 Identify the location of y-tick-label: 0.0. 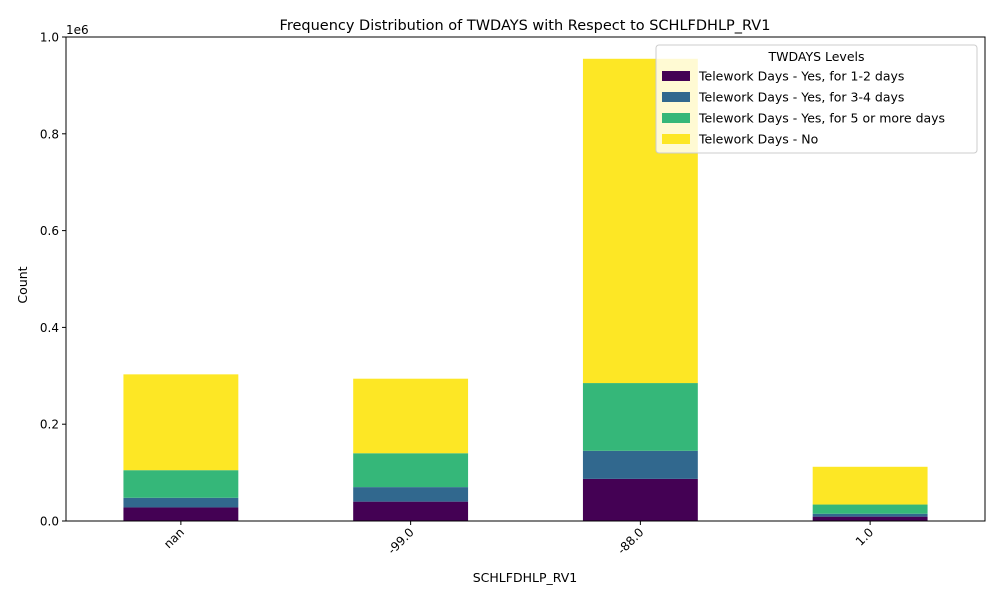
(49, 522).